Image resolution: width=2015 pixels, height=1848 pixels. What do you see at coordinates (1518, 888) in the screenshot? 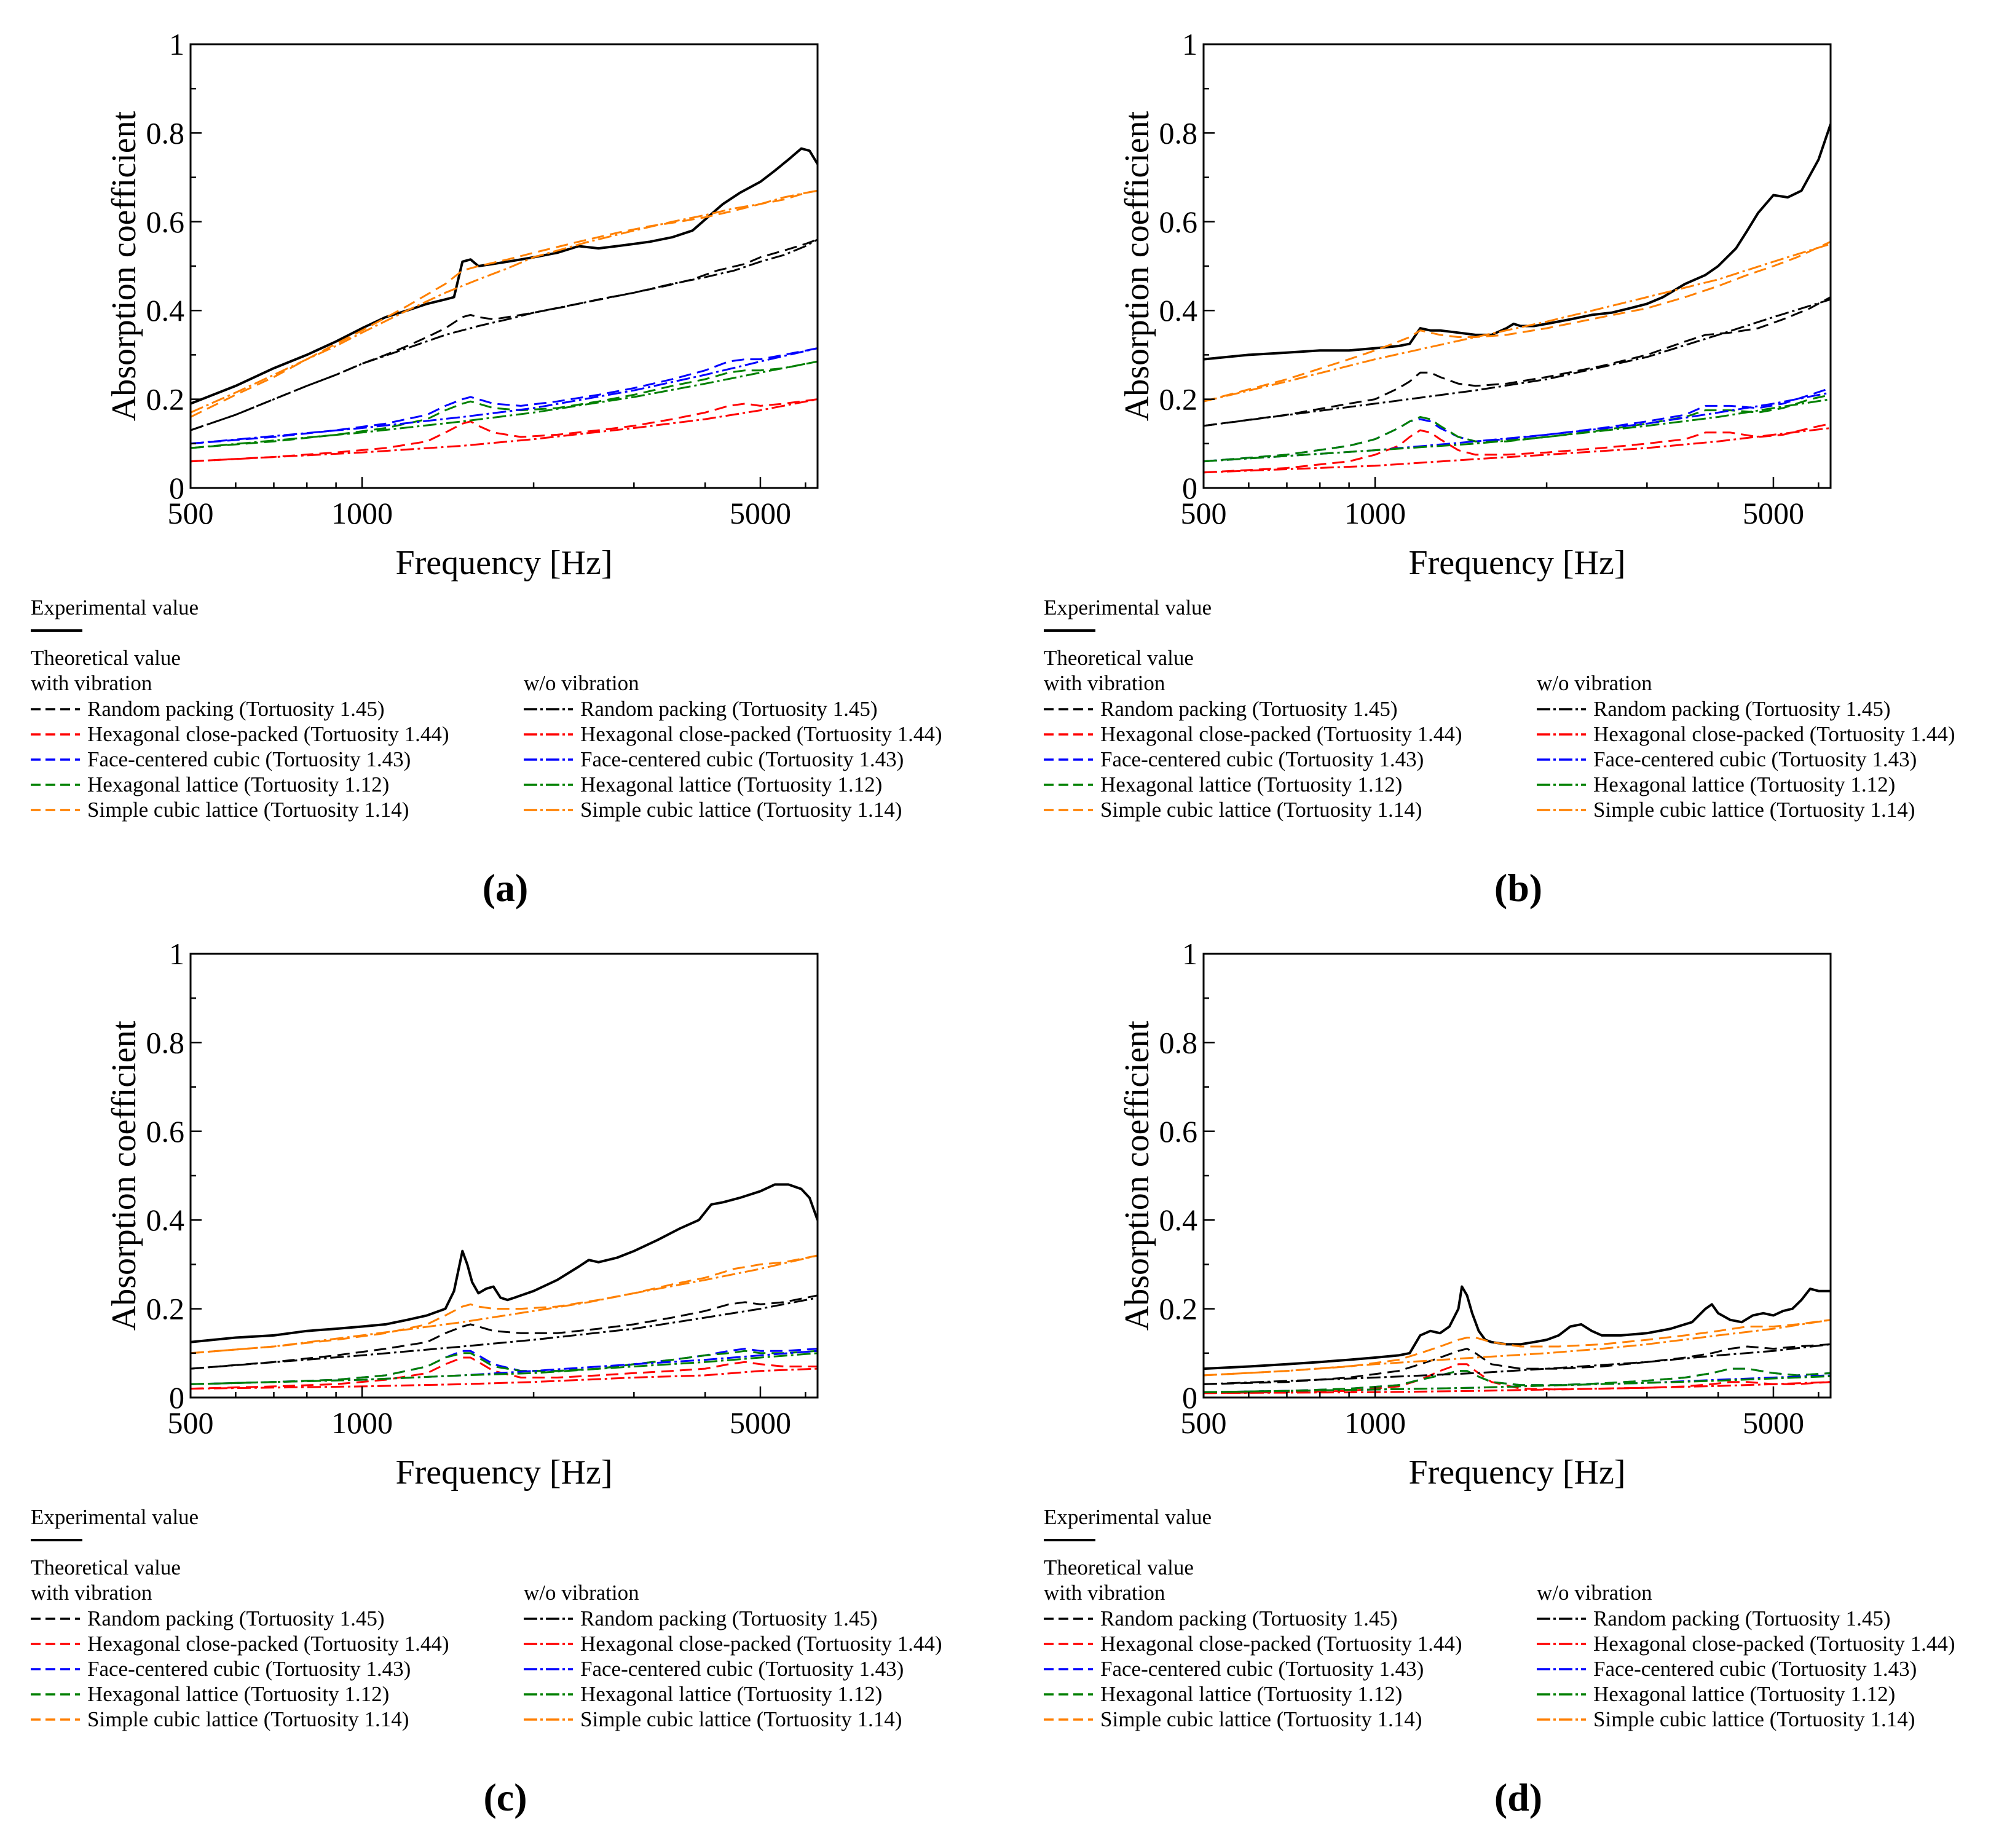
I see `panel-caption: (b)` at bounding box center [1518, 888].